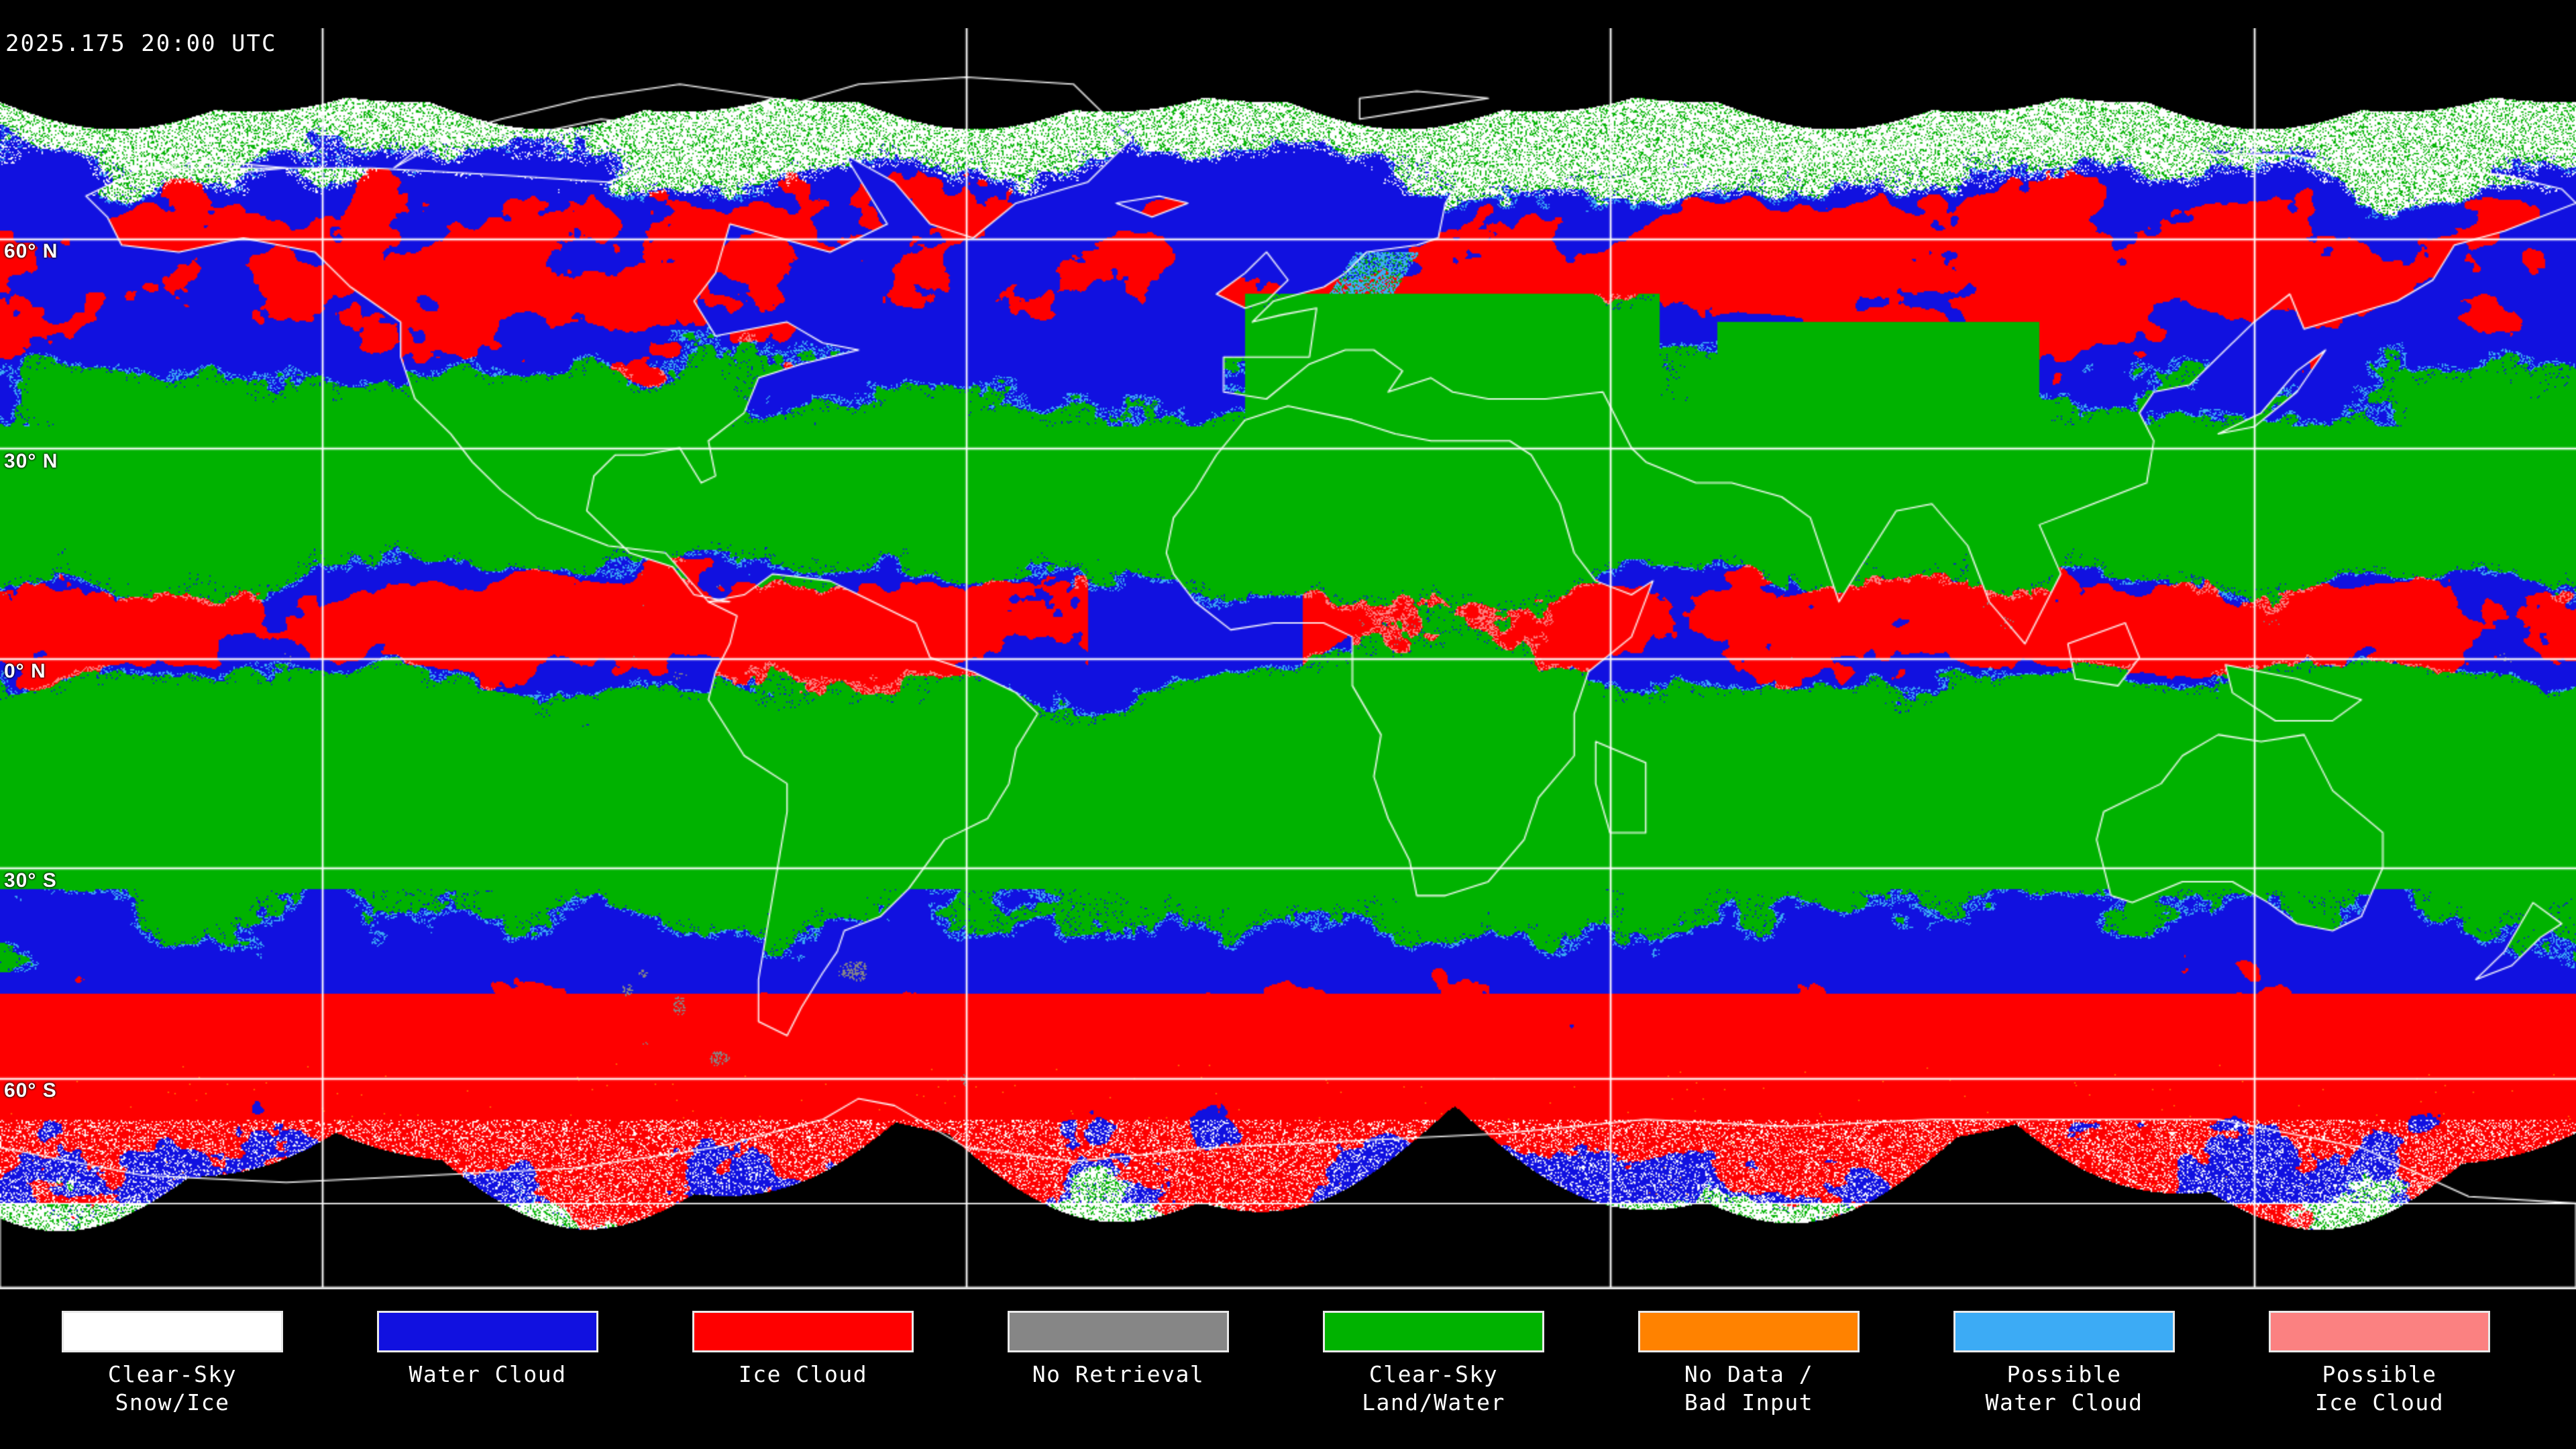  Describe the element at coordinates (488, 1374) in the screenshot. I see `legend-label: Water Cloud` at that location.